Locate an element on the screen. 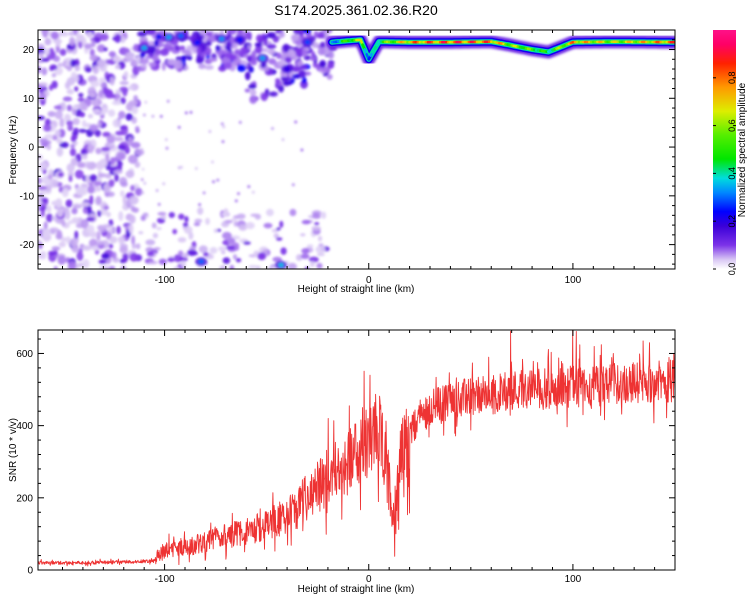 Image resolution: width=750 pixels, height=600 pixels. heatmap-xtick-label: 0 is located at coordinates (369, 280).